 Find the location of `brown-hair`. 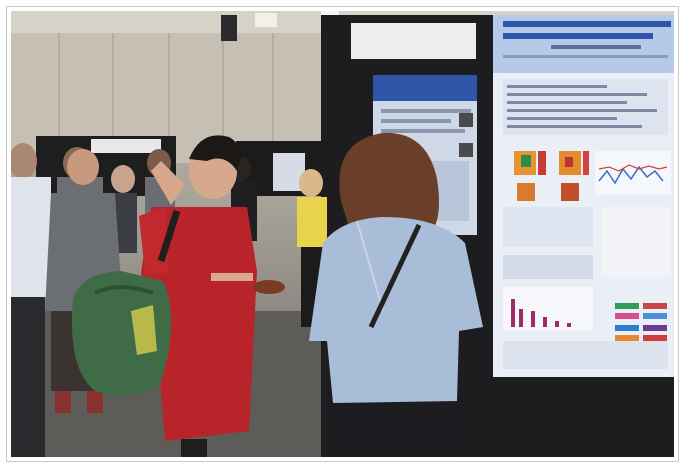

brown-hair is located at coordinates (389, 182).